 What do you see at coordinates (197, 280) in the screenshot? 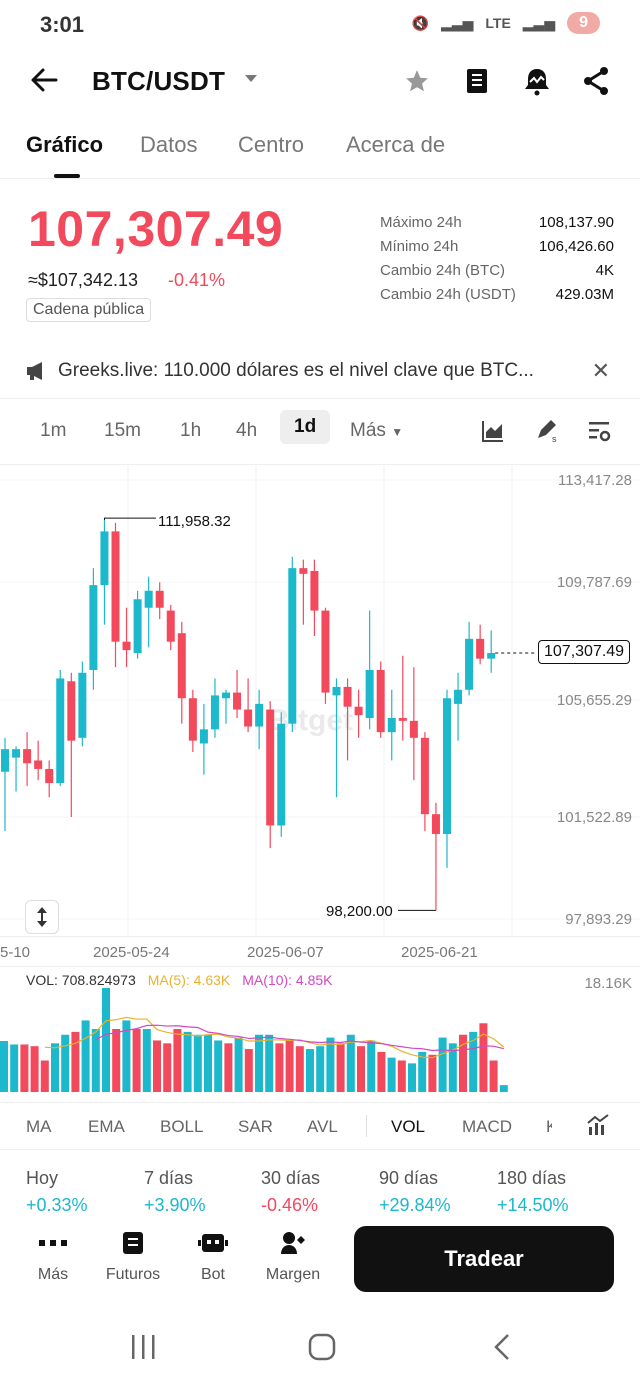
I see `price-change: -0.41%` at bounding box center [197, 280].